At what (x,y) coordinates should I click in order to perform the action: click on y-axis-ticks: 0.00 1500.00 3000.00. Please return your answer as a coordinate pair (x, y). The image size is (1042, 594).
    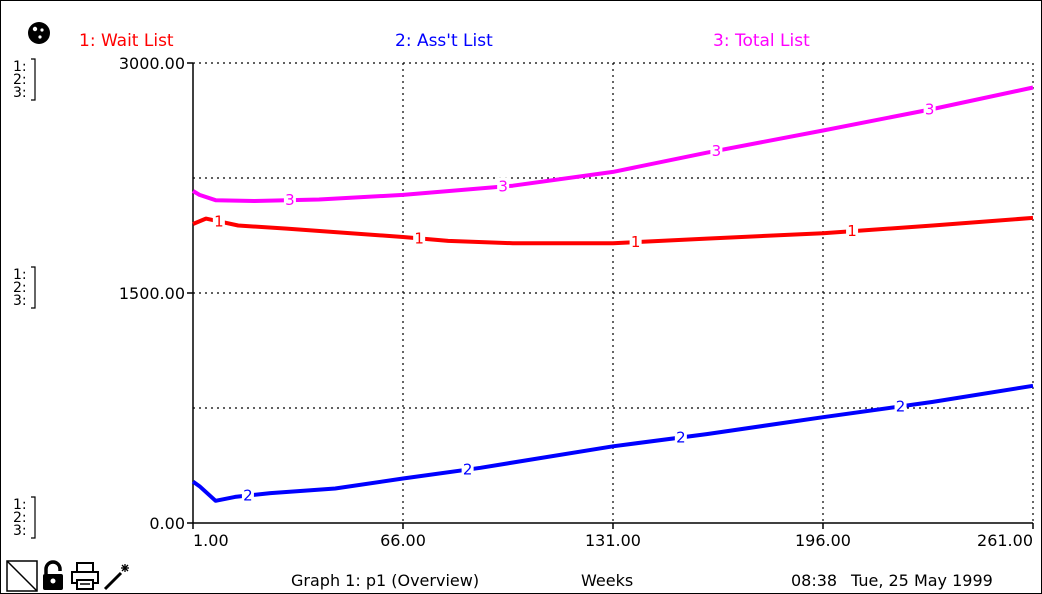
    Looking at the image, I should click on (156, 293).